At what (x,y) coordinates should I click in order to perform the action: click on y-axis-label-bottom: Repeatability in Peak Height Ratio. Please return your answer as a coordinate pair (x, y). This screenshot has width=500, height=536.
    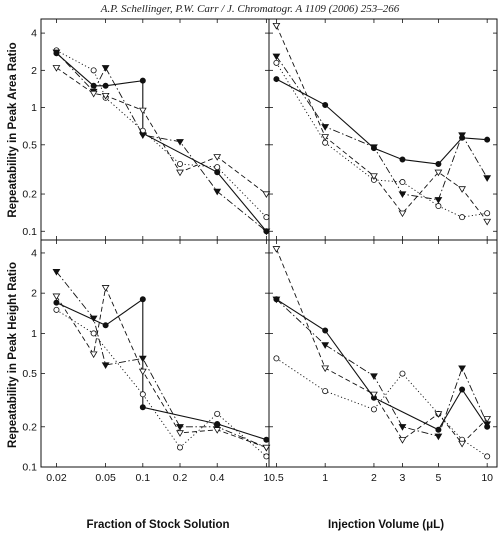
    Looking at the image, I should click on (13, 355).